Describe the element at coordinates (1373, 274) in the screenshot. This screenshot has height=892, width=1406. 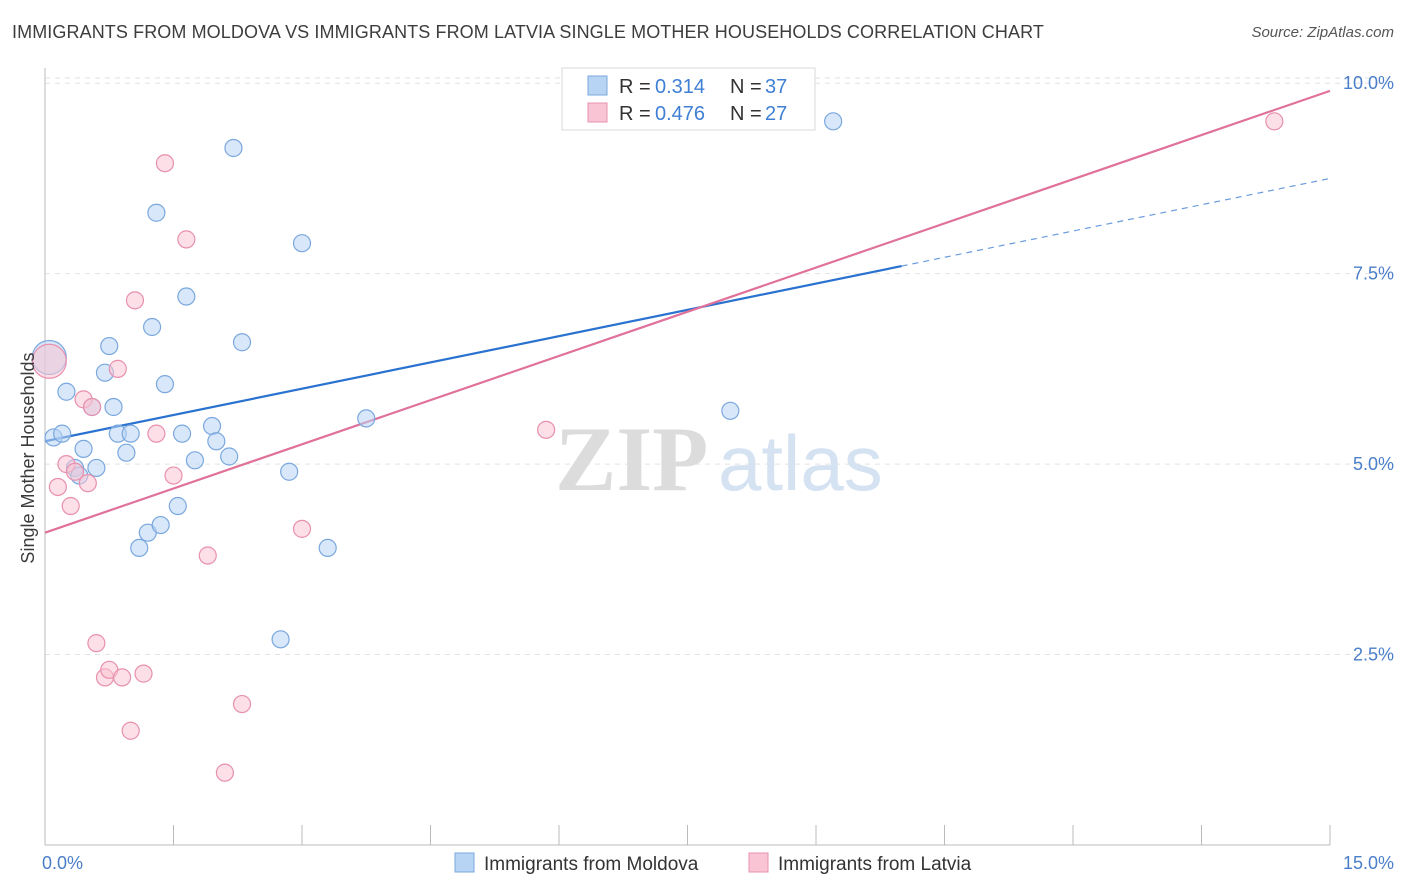
I see `y-tick-label-2: 7.5%` at that location.